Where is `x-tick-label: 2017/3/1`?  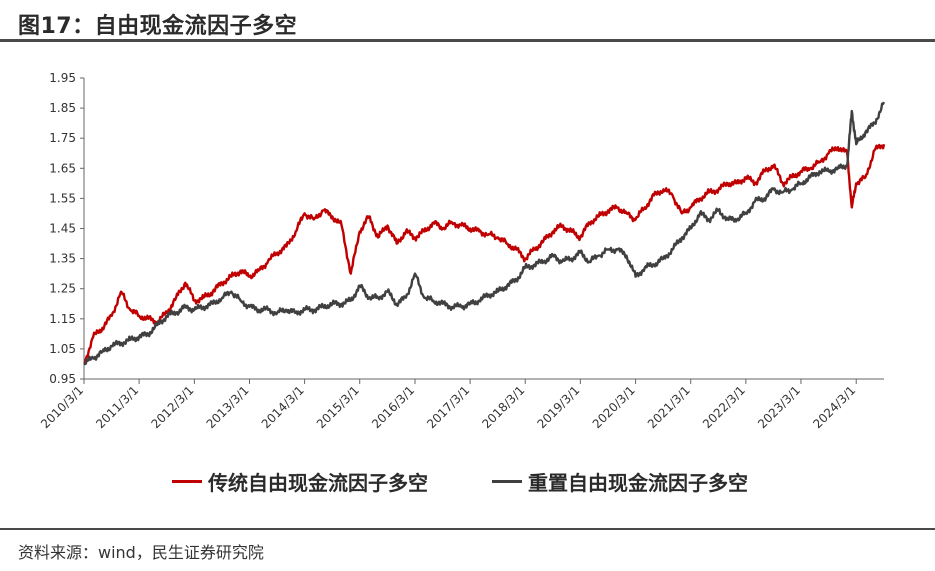
x-tick-label: 2017/3/1 is located at coordinates (448, 407).